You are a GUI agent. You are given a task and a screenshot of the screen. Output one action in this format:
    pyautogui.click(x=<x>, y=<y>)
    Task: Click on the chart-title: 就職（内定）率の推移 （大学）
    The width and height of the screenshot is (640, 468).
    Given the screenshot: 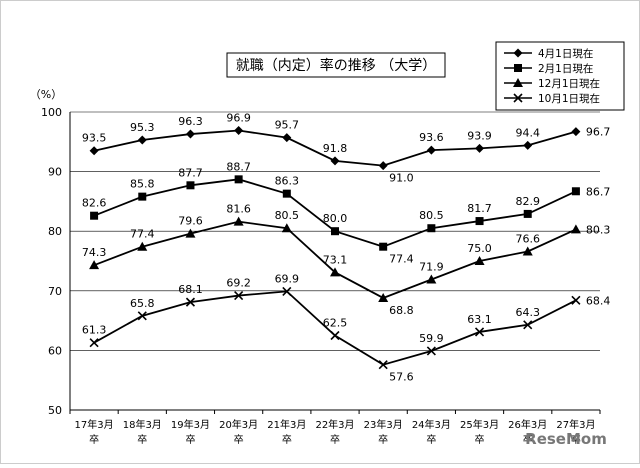 What is the action you would take?
    pyautogui.click(x=336, y=65)
    